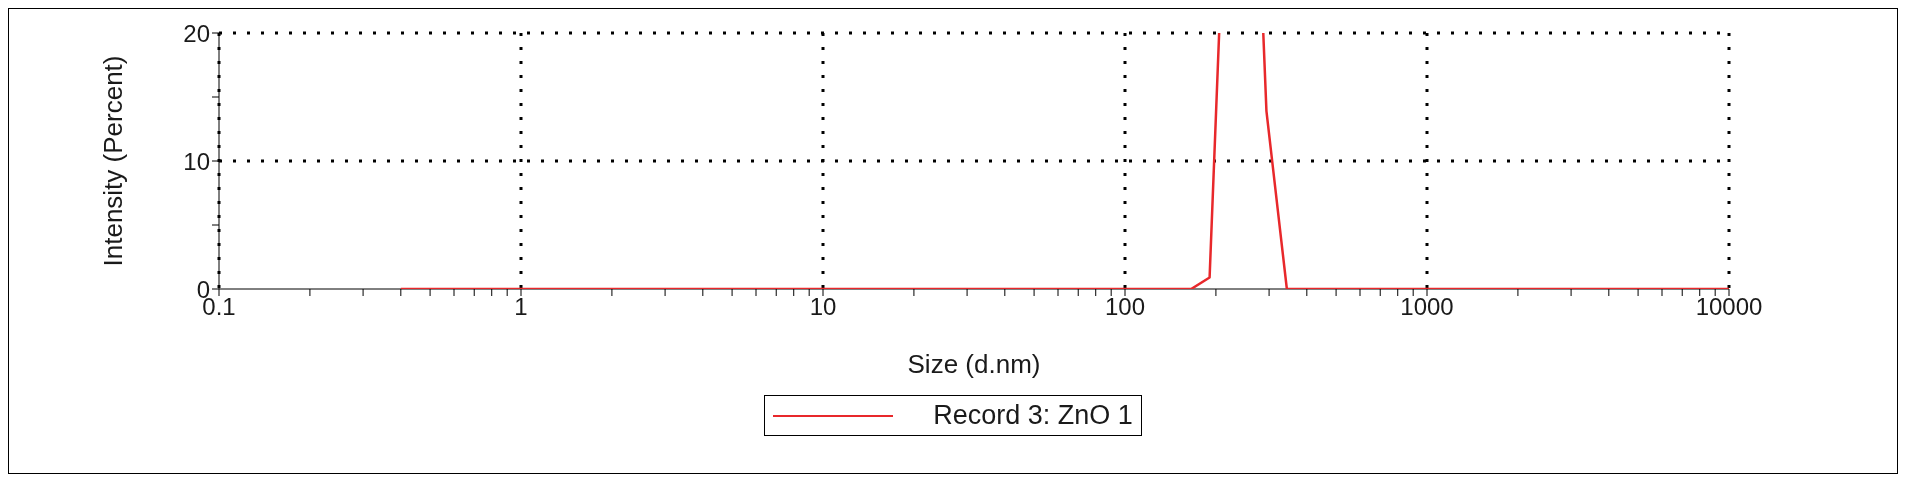 Image resolution: width=1926 pixels, height=488 pixels. What do you see at coordinates (196, 33) in the screenshot?
I see `y-tick-label: 20` at bounding box center [196, 33].